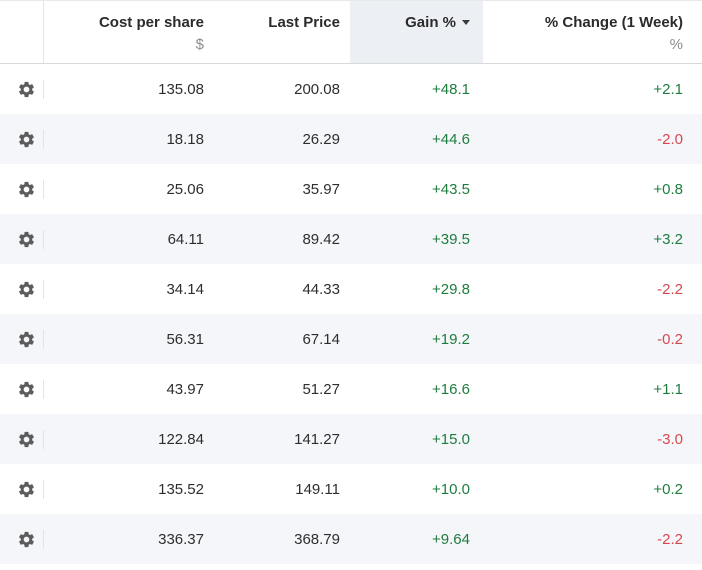 The height and width of the screenshot is (570, 702). I want to click on pct-change-1-week-value: +2.1, so click(668, 89).